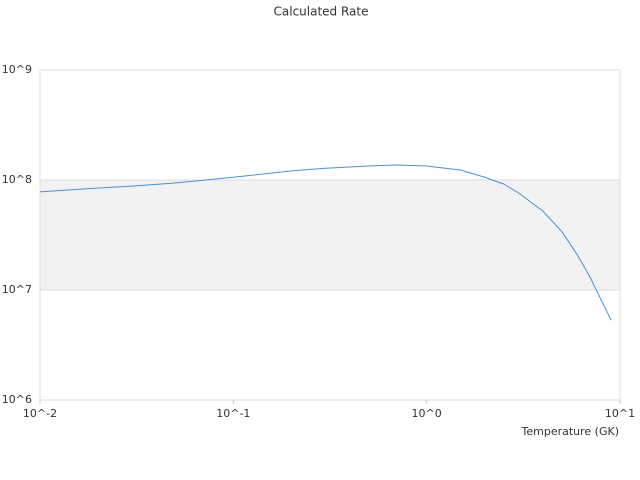 This screenshot has width=640, height=480. I want to click on x-tick-label: 10^0, so click(427, 413).